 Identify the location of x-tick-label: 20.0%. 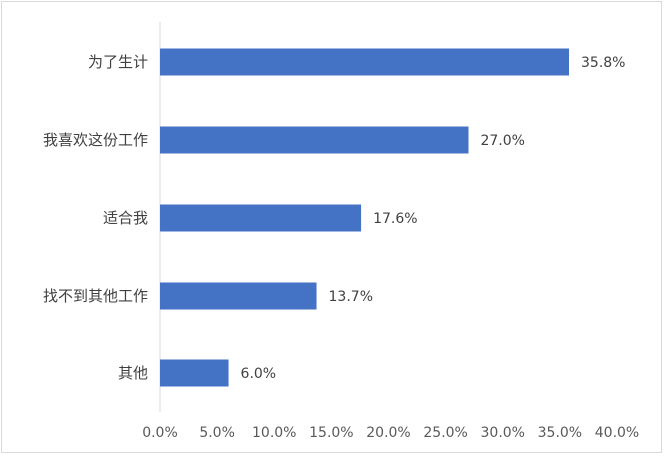
(388, 433).